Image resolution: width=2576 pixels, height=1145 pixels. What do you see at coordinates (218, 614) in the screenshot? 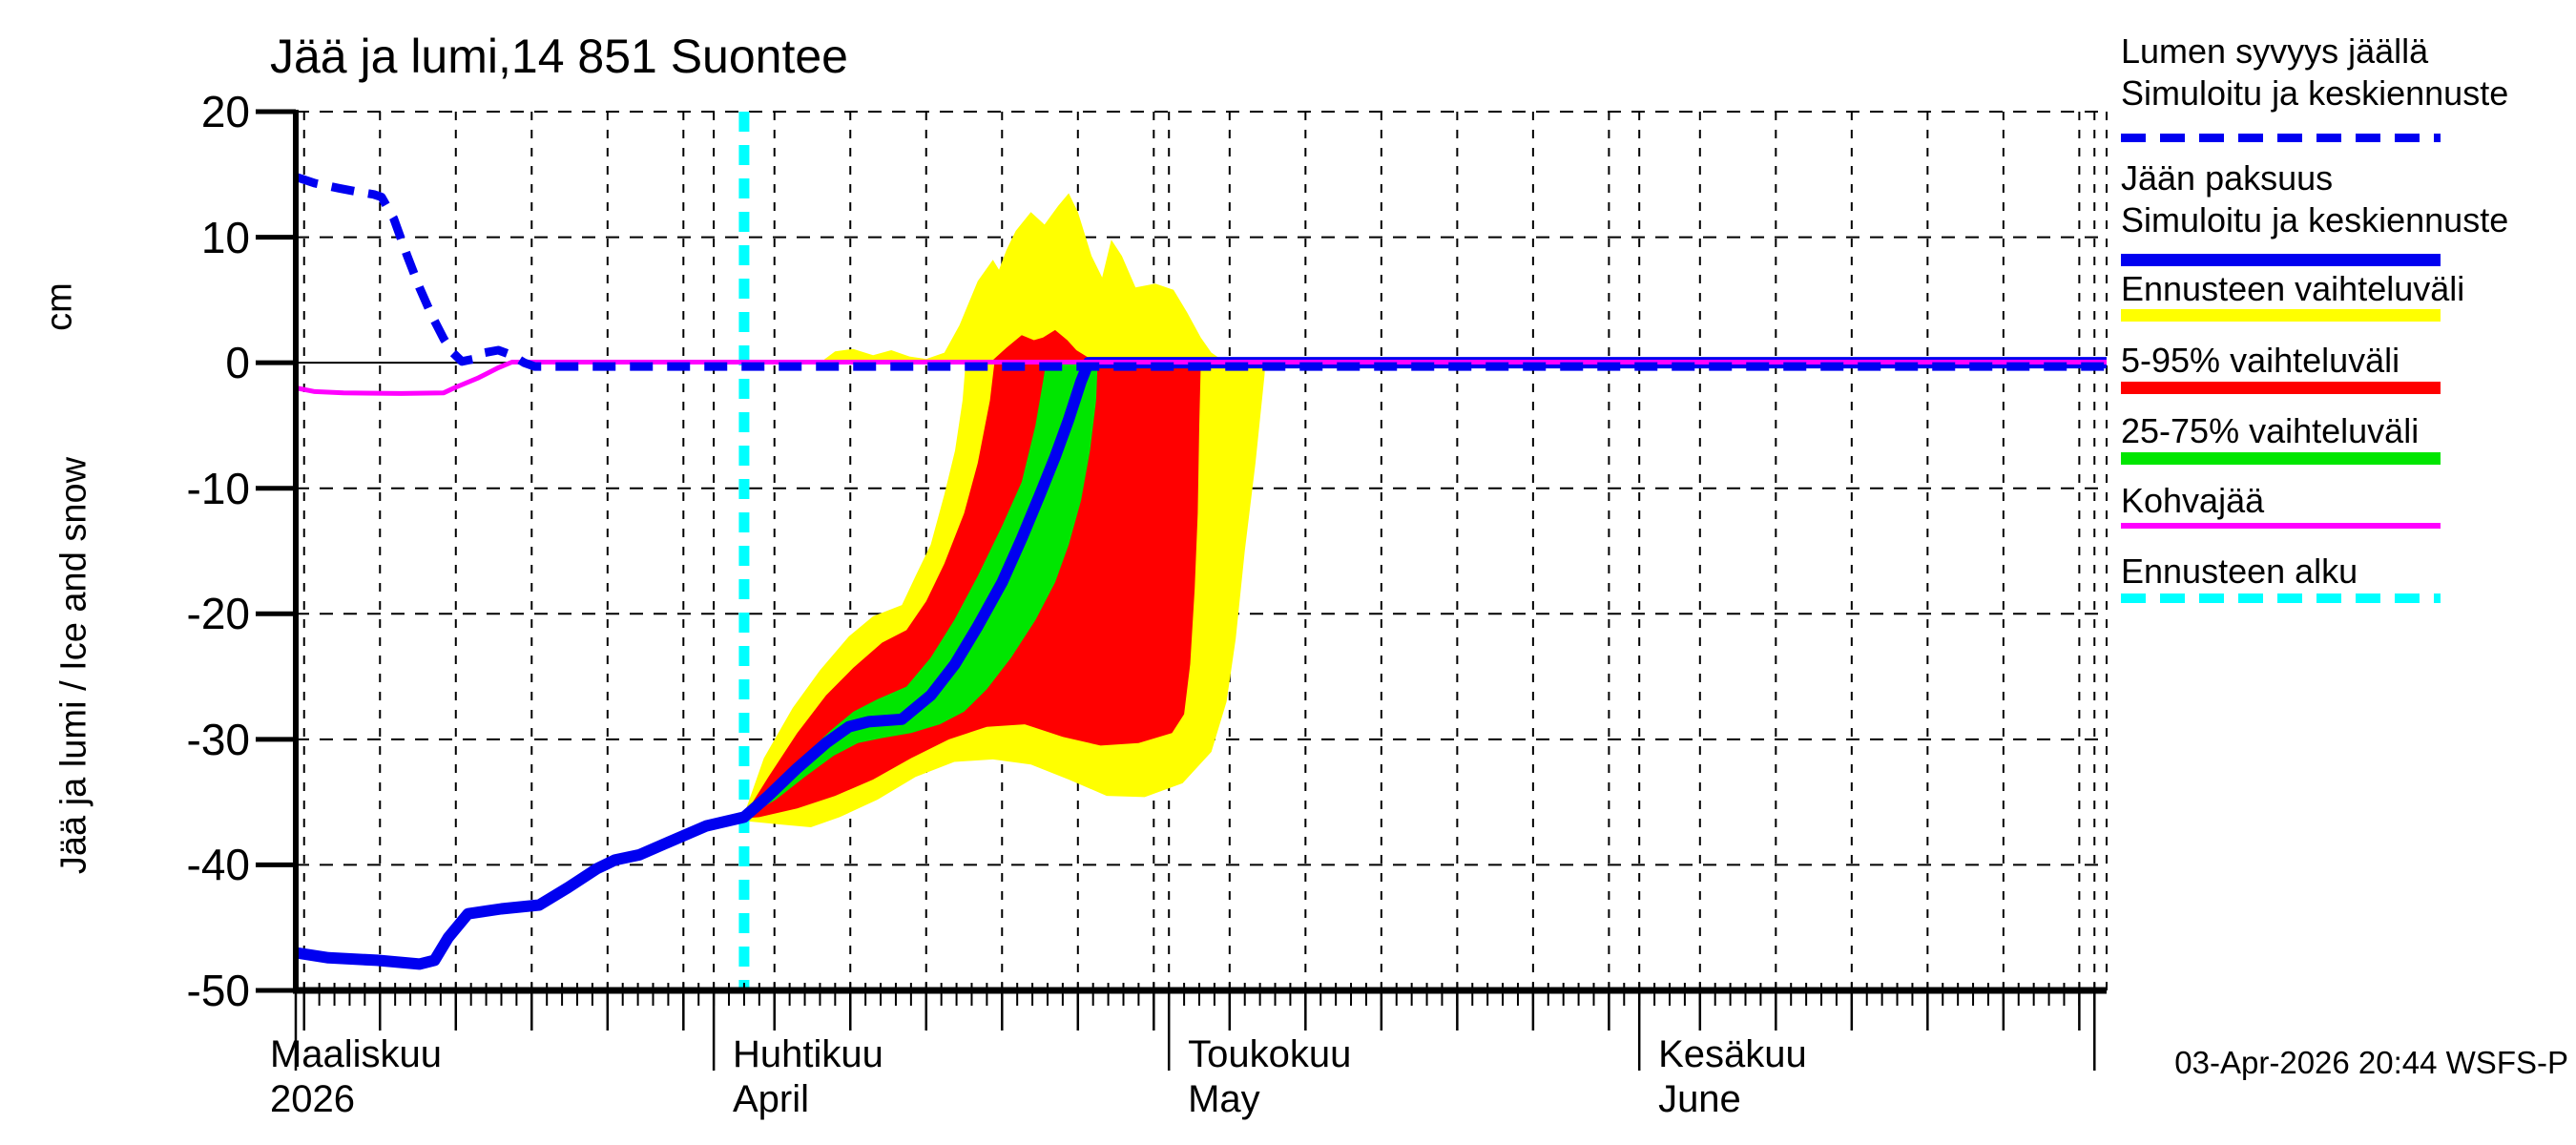
I see `y-tick-label: -20` at bounding box center [218, 614].